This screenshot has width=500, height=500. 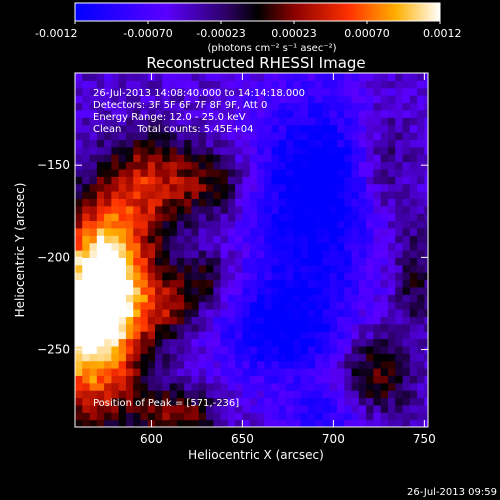 What do you see at coordinates (20, 250) in the screenshot?
I see `y-axis-label: Heliocentric Y (arcsec)` at bounding box center [20, 250].